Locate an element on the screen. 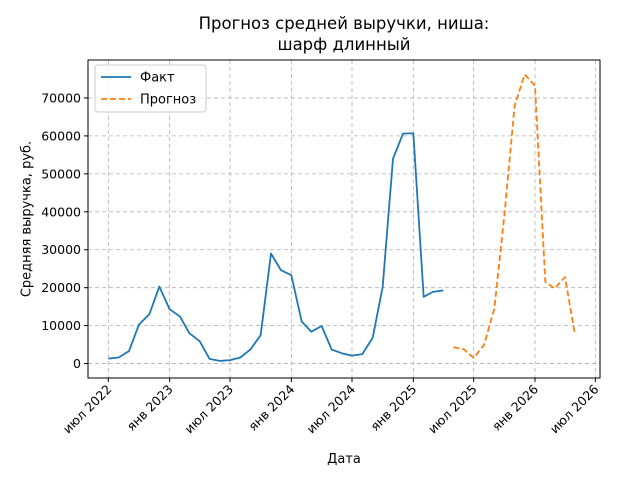 The height and width of the screenshot is (480, 640). x-tick-label: июл 2025 is located at coordinates (452, 409).